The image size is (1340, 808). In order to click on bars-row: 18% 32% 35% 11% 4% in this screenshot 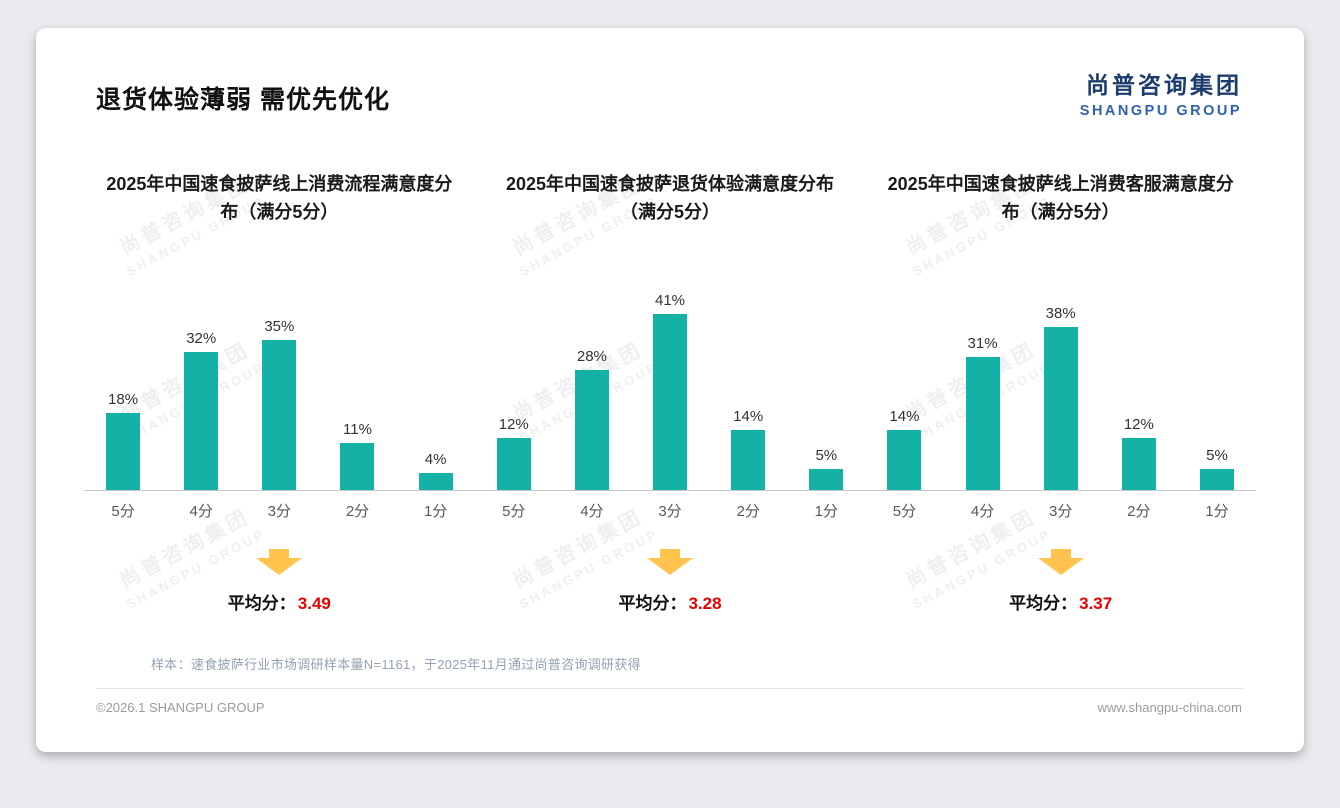, I will do `click(279, 384)`.